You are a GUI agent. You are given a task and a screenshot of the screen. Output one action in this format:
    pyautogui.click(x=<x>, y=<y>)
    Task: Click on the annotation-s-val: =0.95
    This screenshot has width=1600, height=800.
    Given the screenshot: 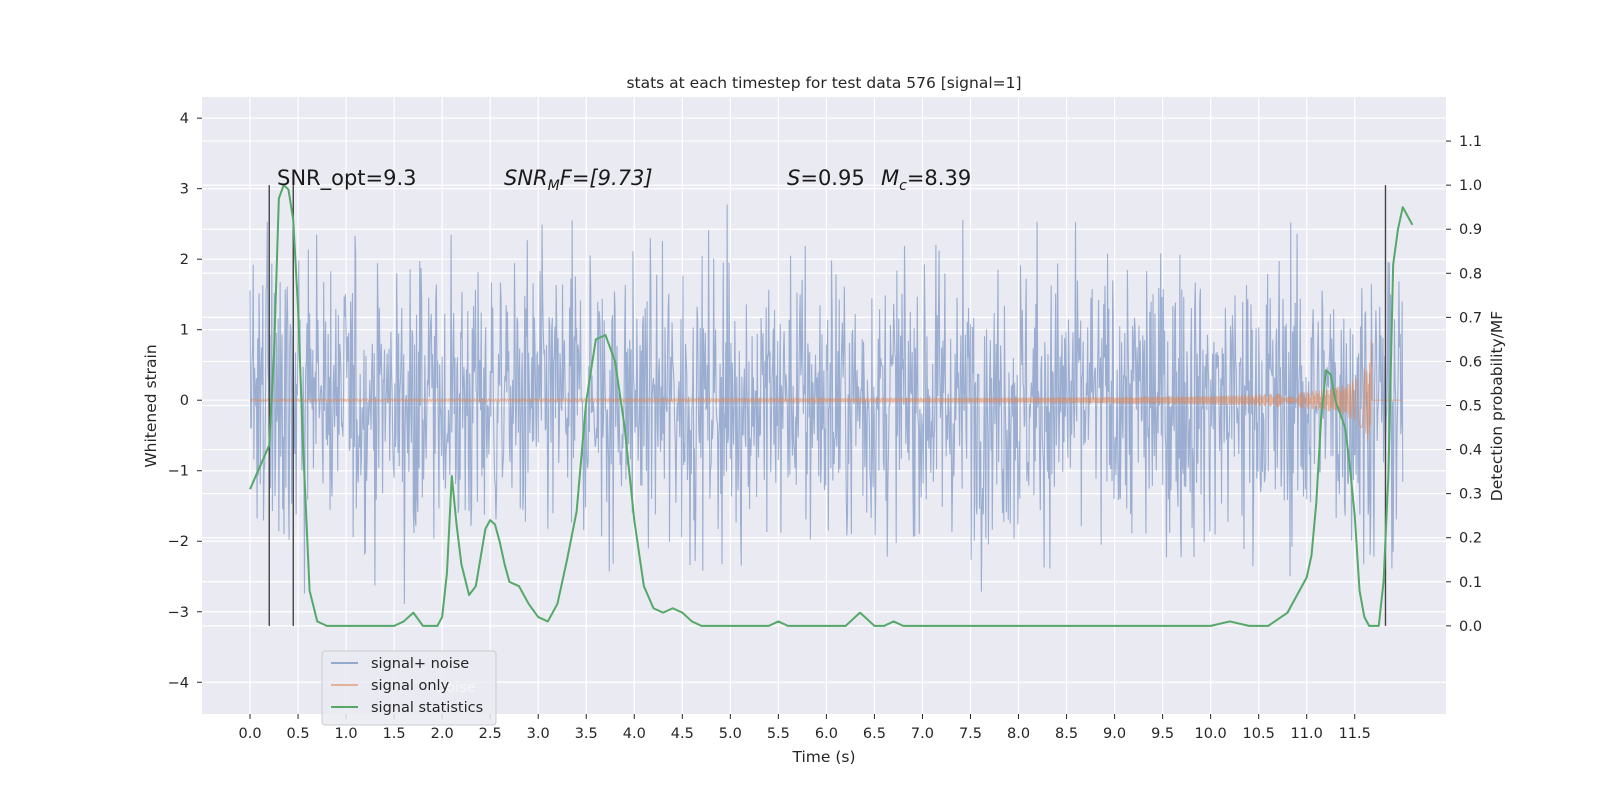 What is the action you would take?
    pyautogui.click(x=832, y=178)
    